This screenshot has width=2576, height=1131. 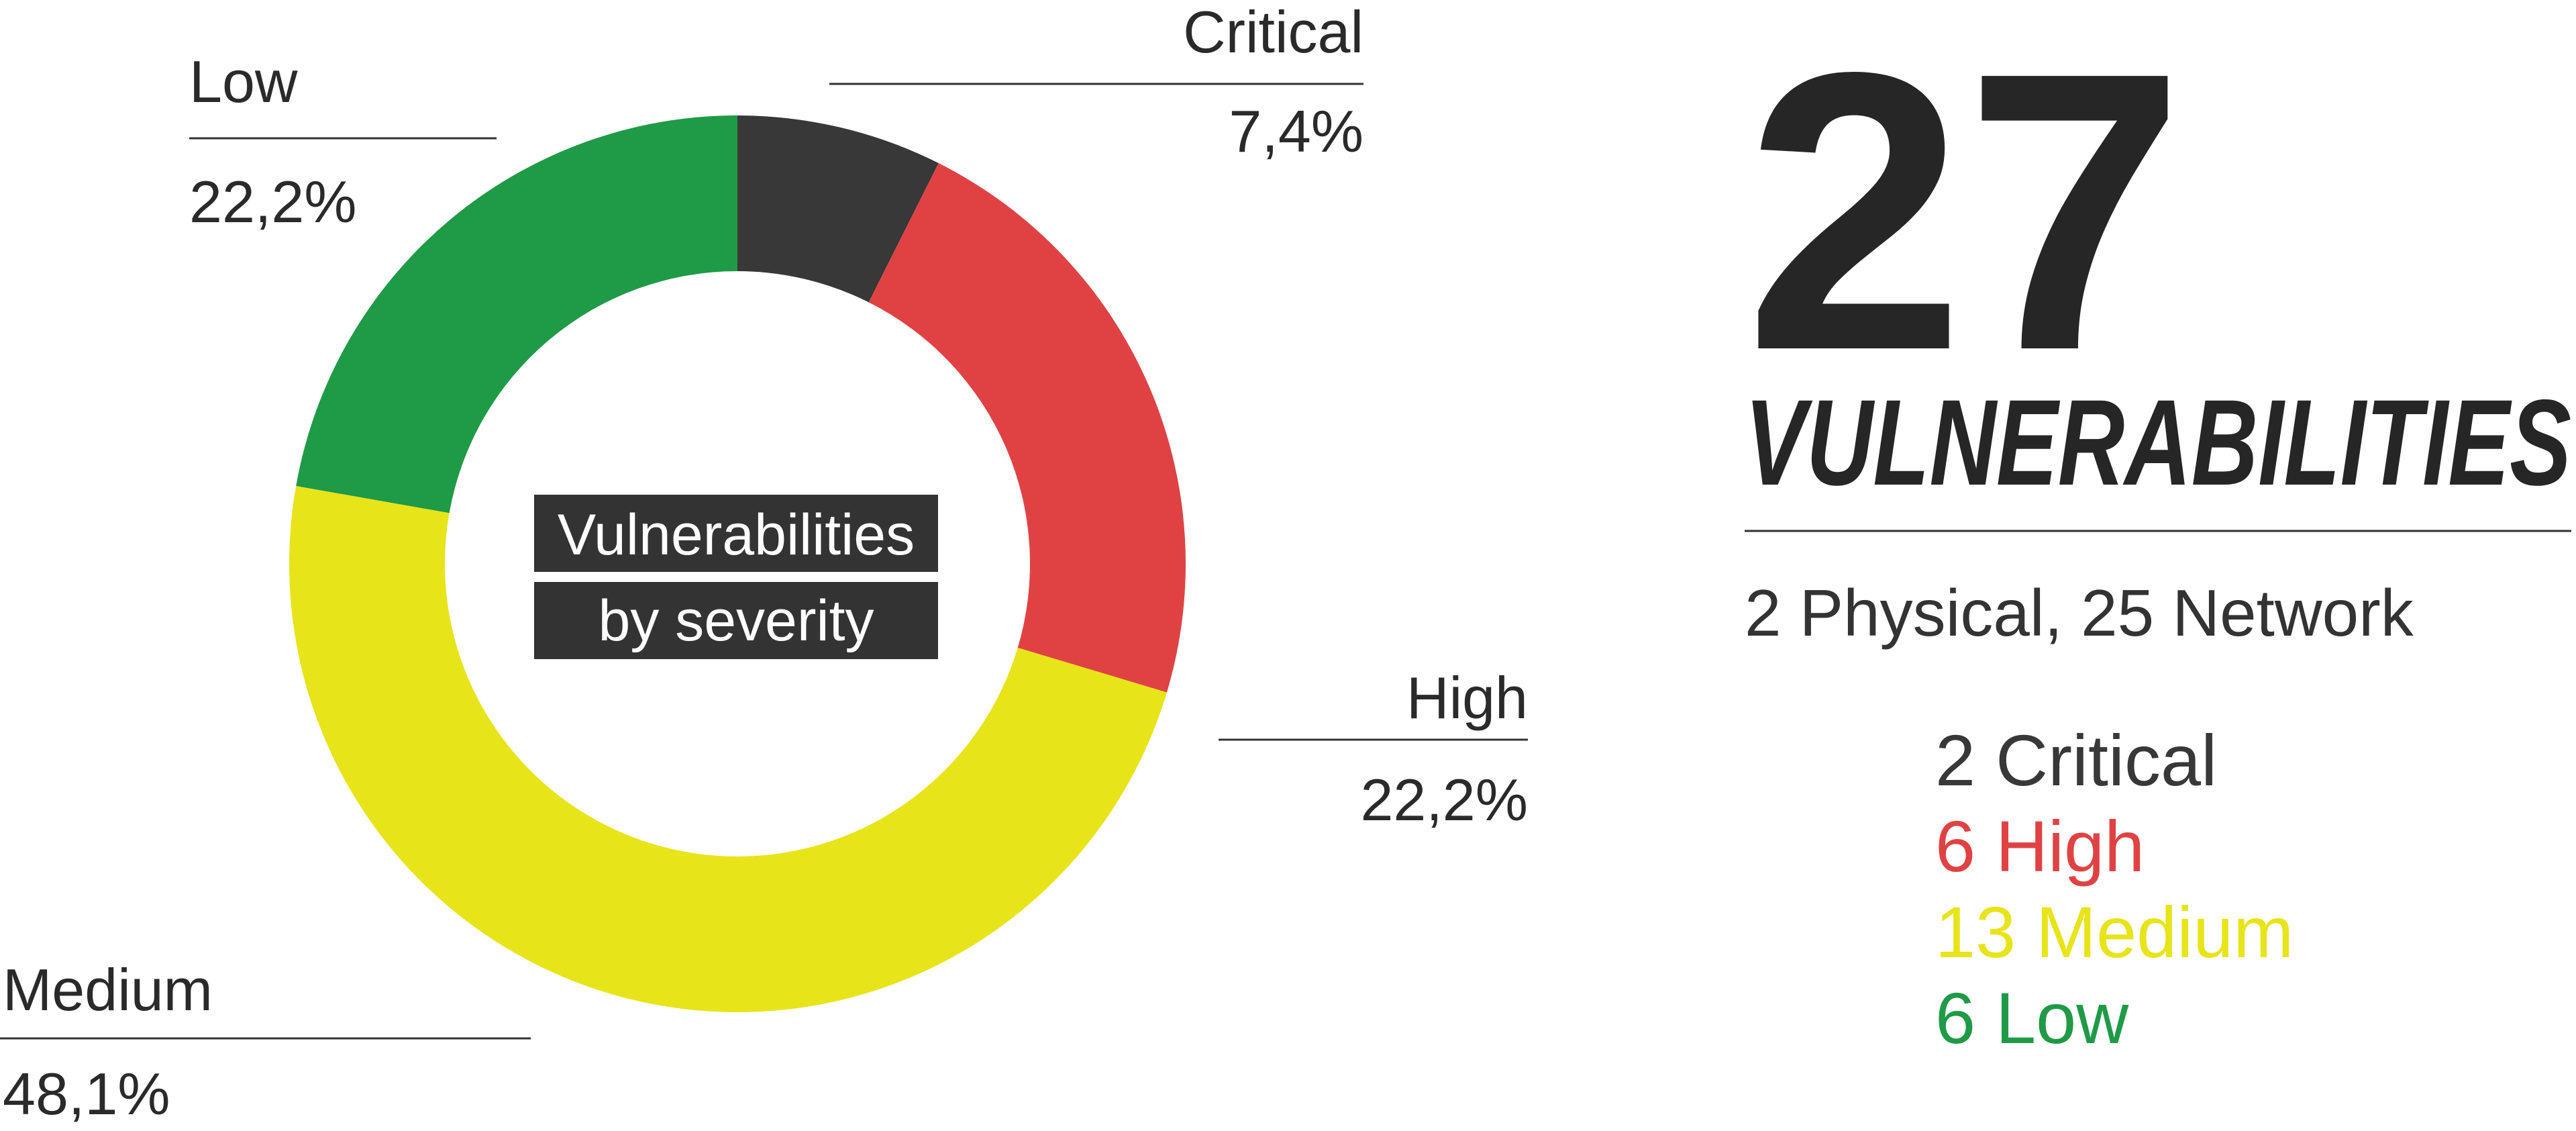 I want to click on center-label: by severity, so click(x=736, y=621).